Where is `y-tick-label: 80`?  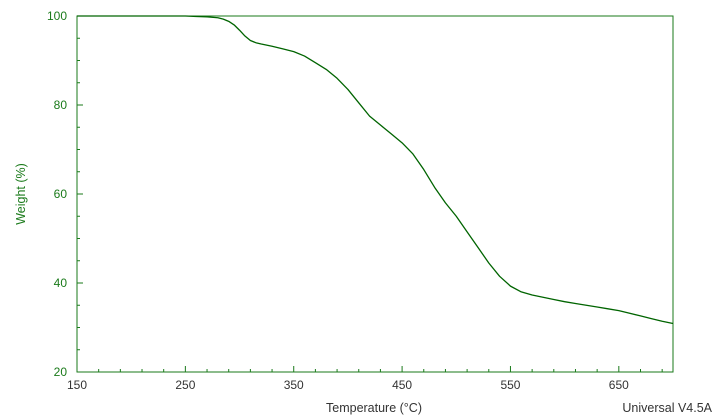
y-tick-label: 80 is located at coordinates (61, 105).